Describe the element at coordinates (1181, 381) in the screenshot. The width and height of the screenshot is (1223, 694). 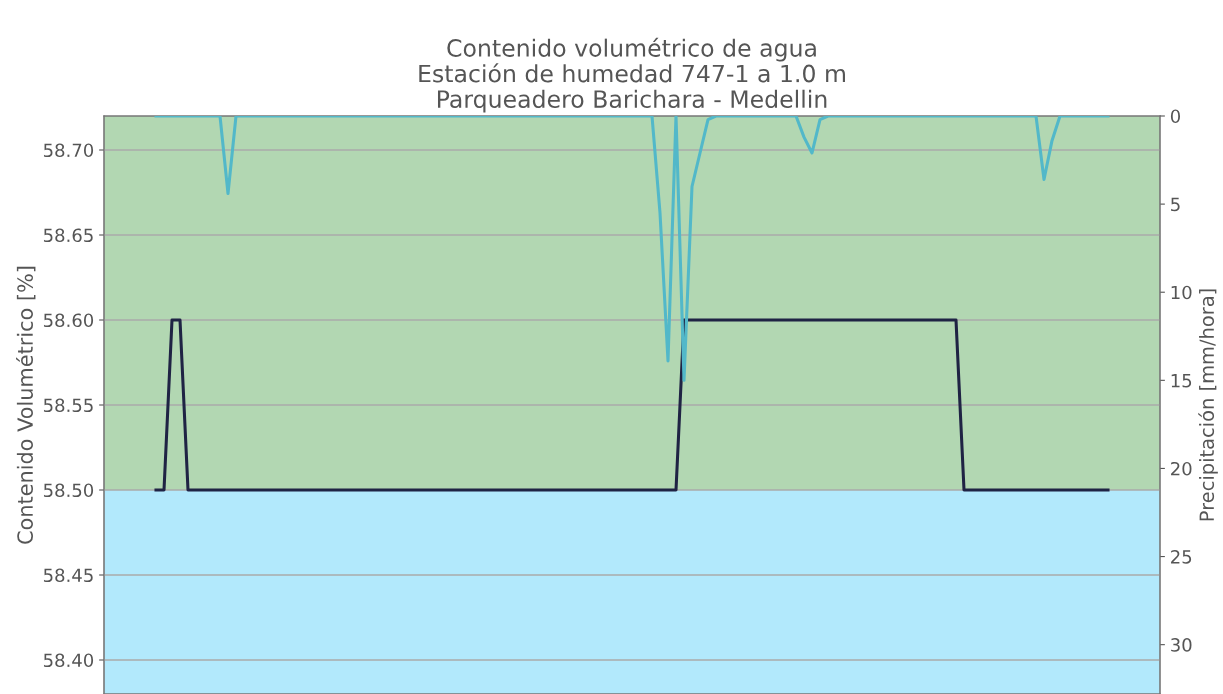
I see `y2-tick-label: 15` at that location.